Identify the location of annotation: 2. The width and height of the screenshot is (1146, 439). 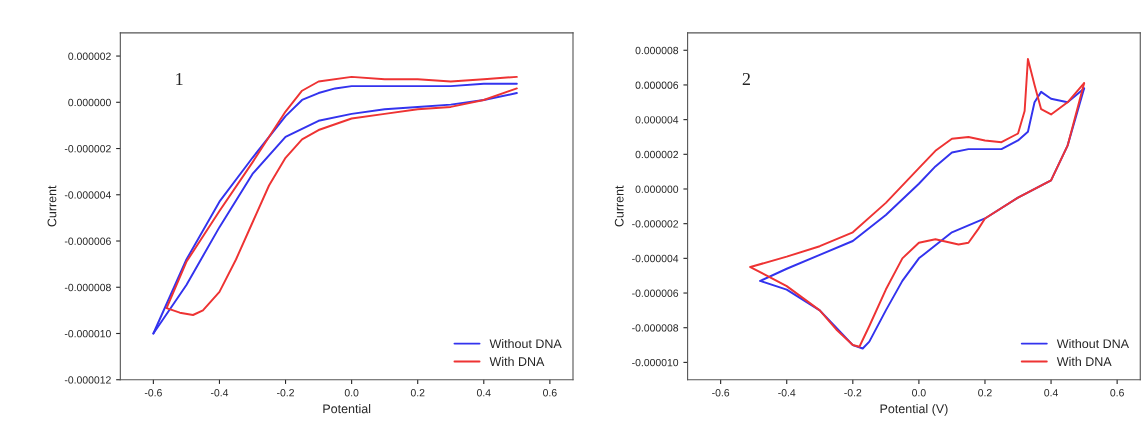
(746, 78).